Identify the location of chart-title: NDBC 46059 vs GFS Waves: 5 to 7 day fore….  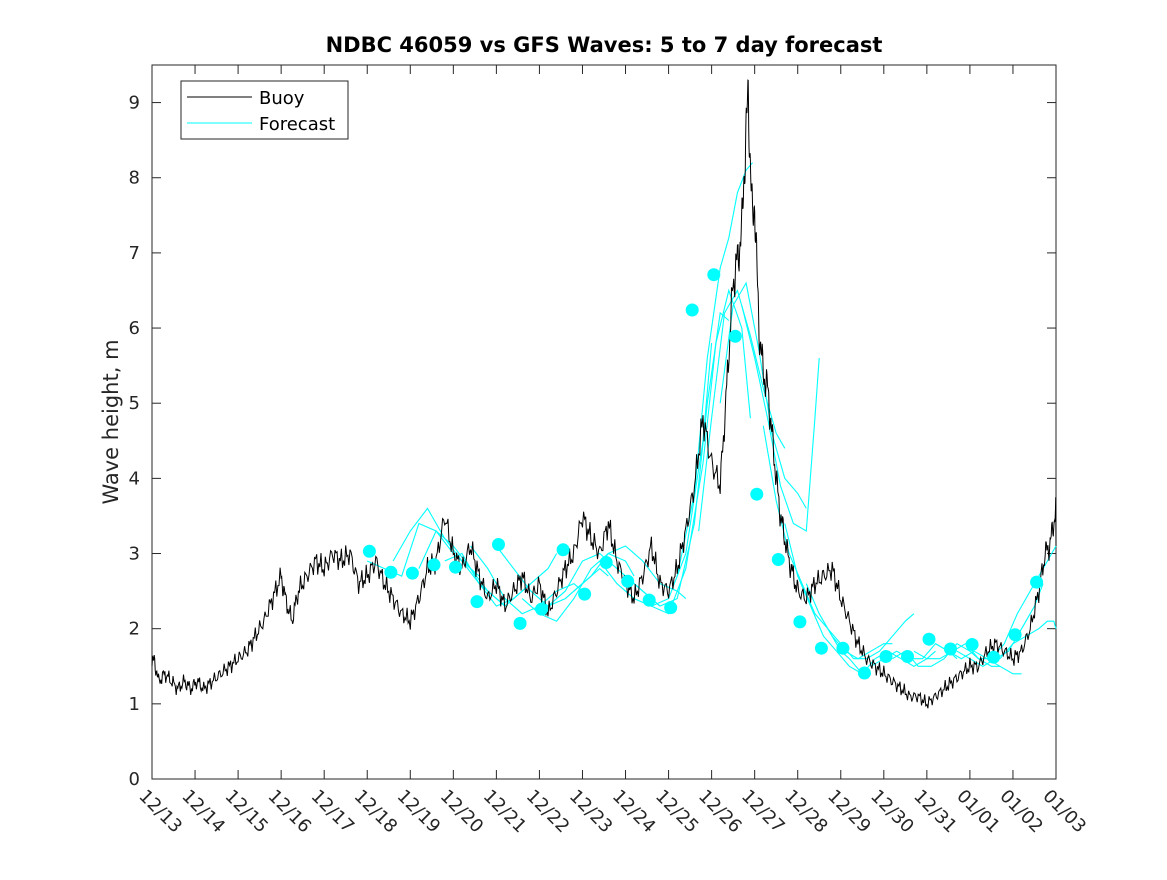
(604, 45).